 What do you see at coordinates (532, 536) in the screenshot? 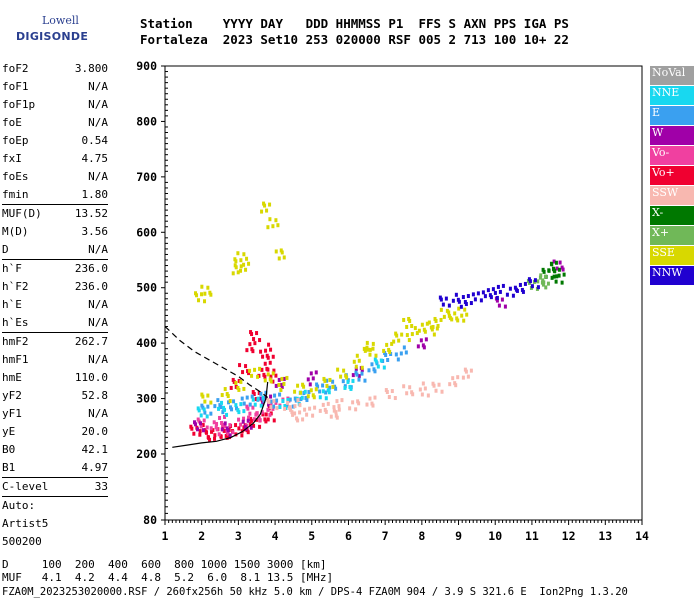
I see `x-tick-label: 11` at bounding box center [532, 536].